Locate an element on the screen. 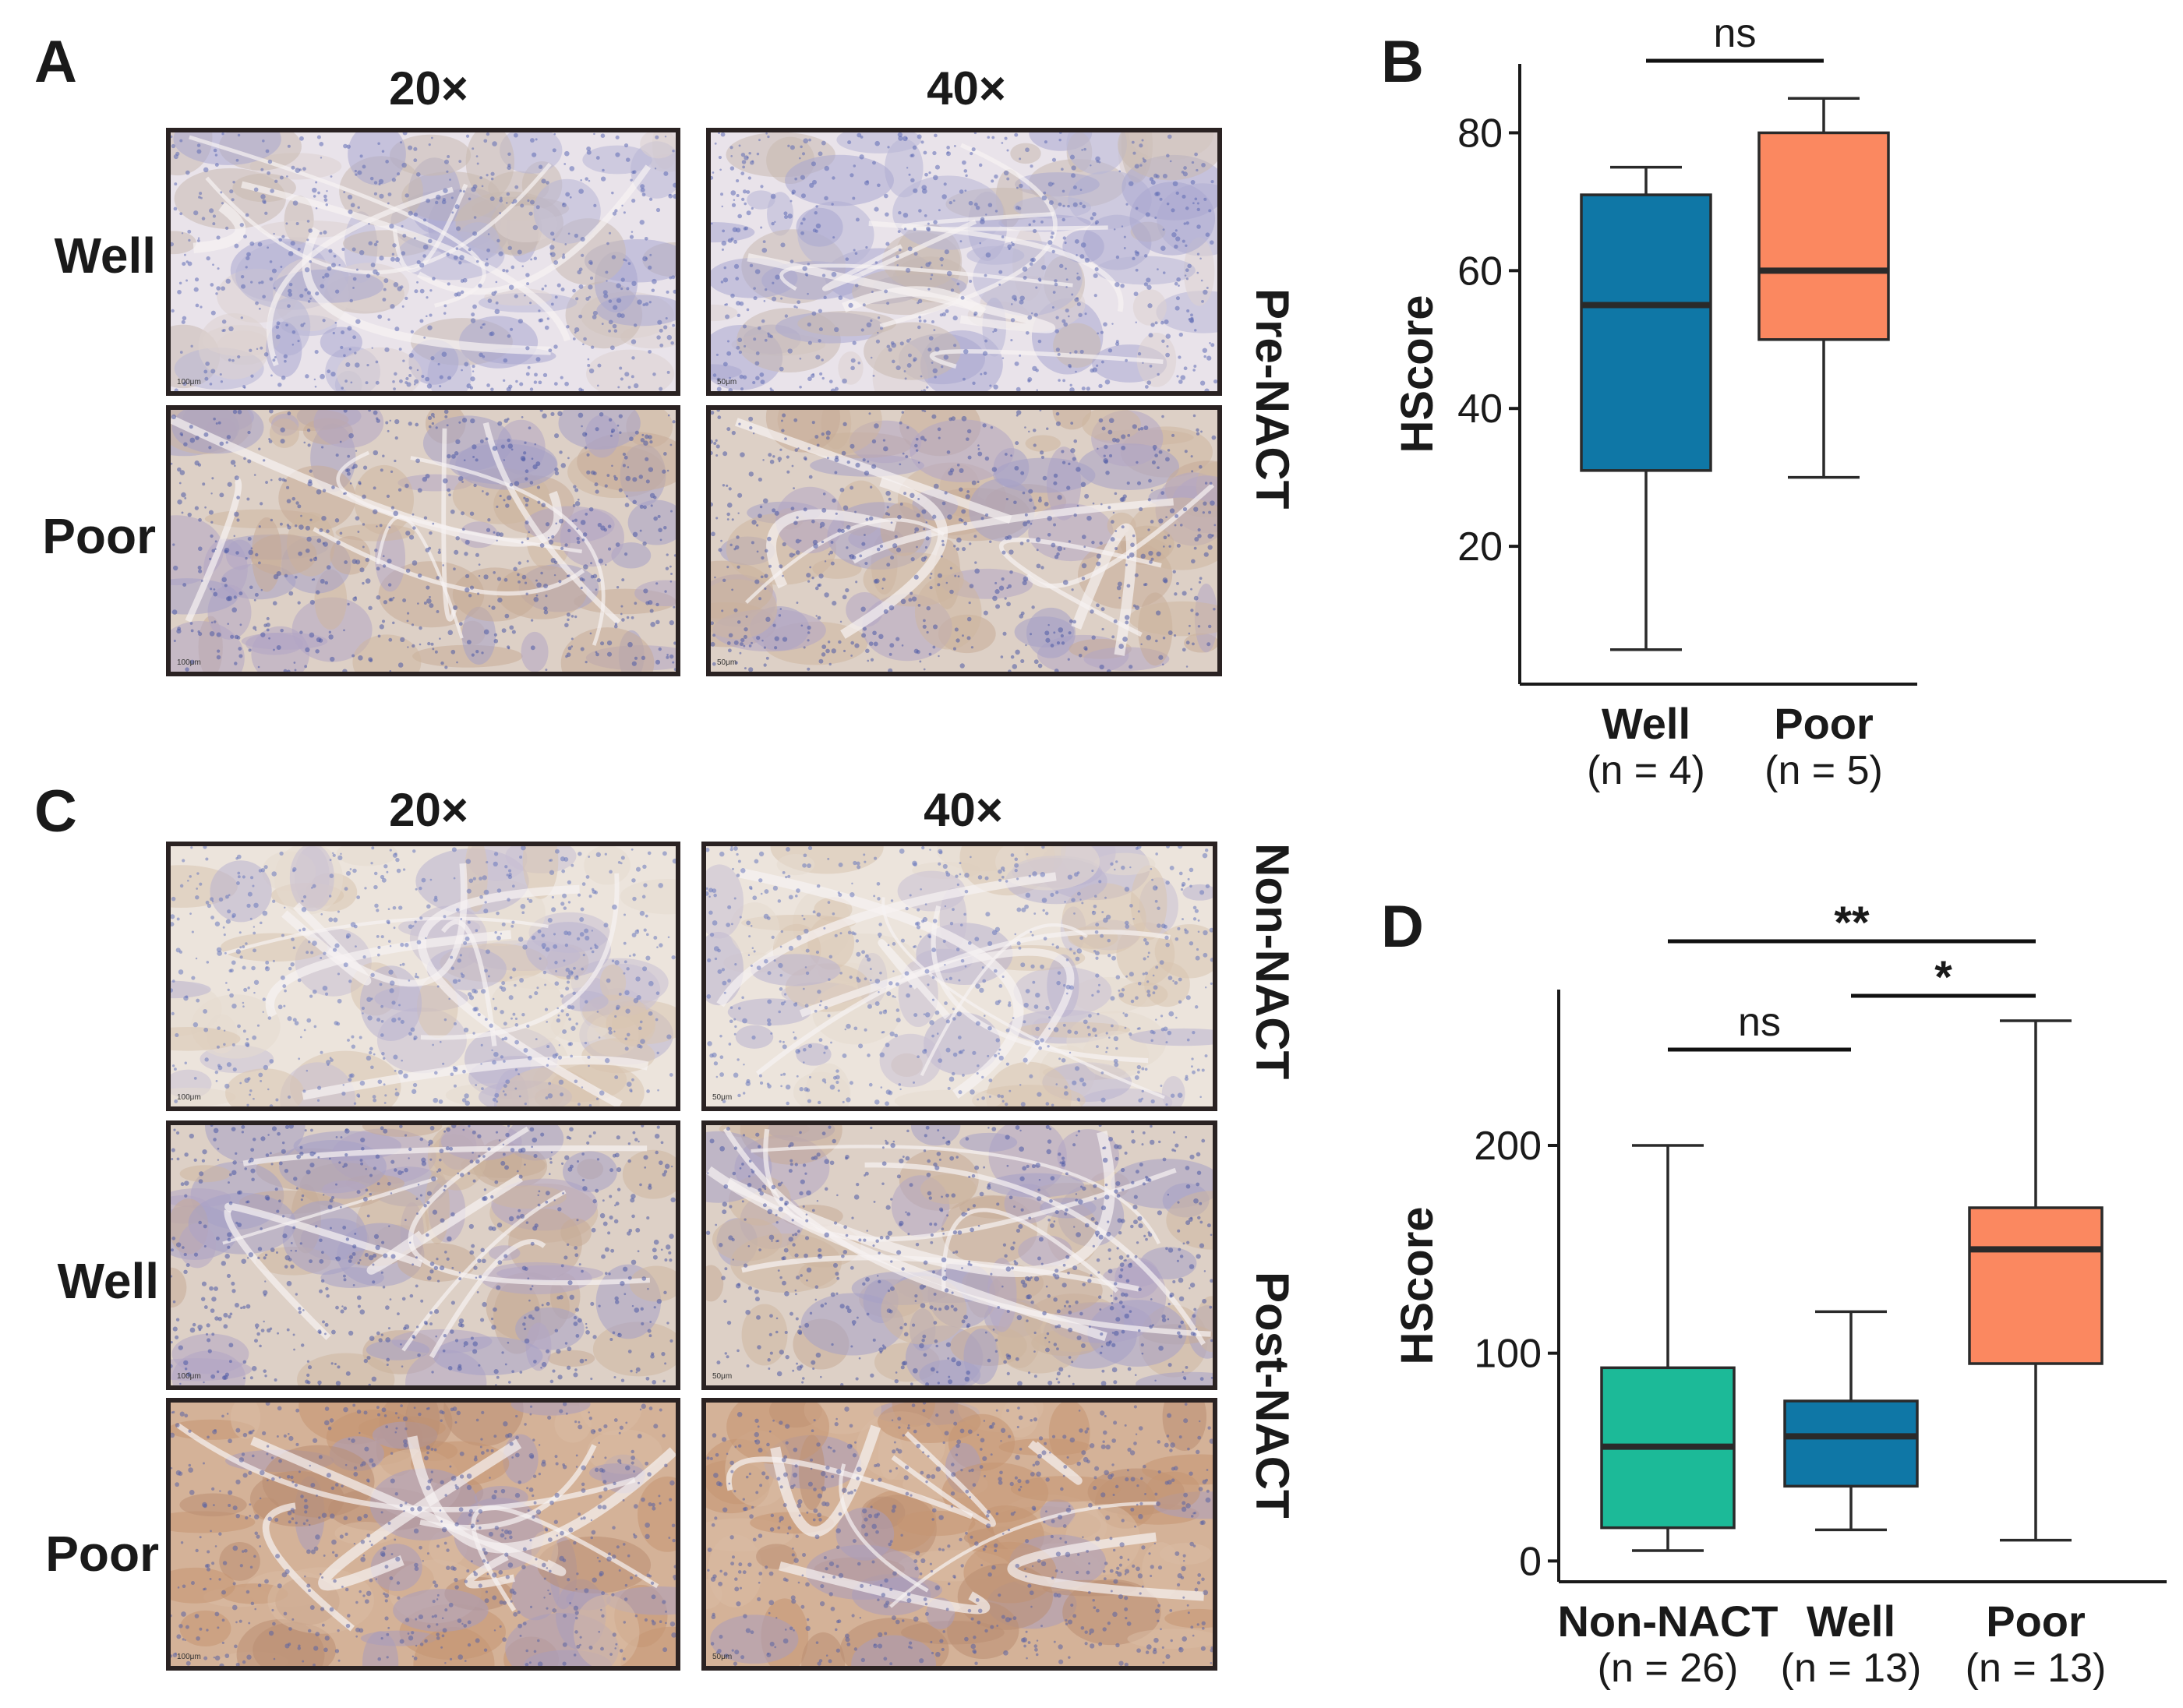  micrograph-c-well-20x: 100μm is located at coordinates (423, 1255).